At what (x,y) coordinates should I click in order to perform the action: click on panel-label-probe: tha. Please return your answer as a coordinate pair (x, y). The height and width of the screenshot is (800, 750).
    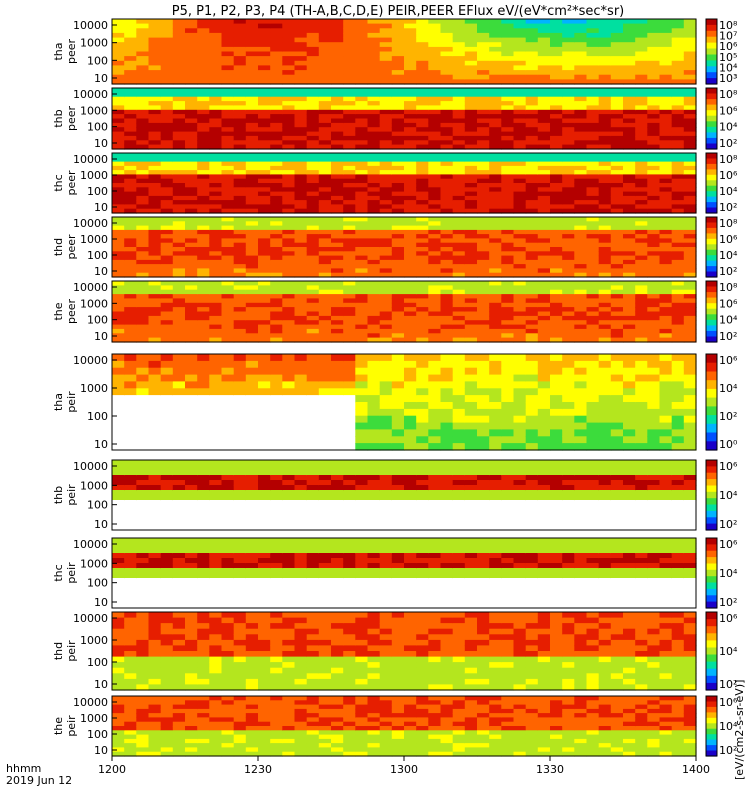
    Looking at the image, I should click on (58, 51).